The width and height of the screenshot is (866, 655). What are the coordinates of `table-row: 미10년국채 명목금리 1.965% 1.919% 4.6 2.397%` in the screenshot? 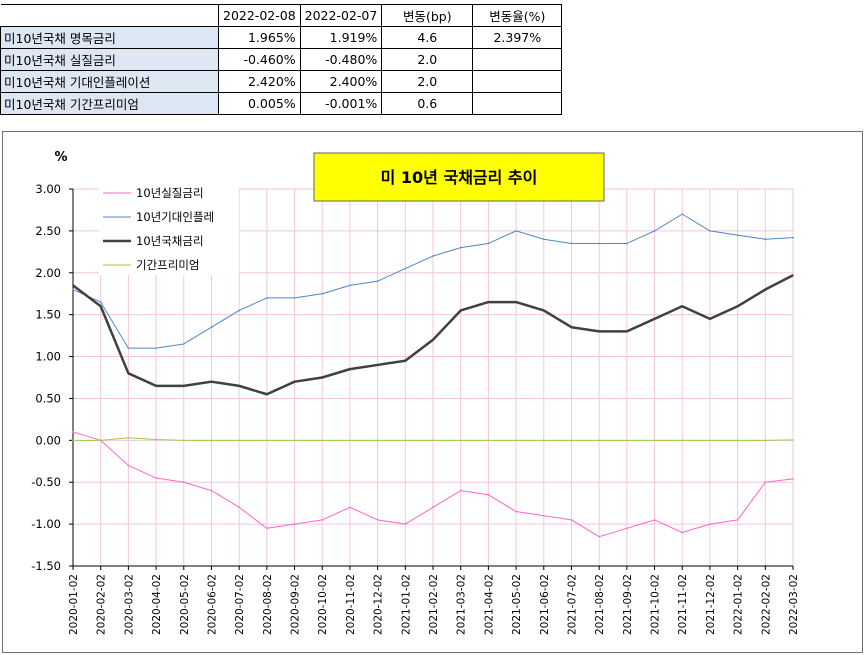 It's located at (281, 37).